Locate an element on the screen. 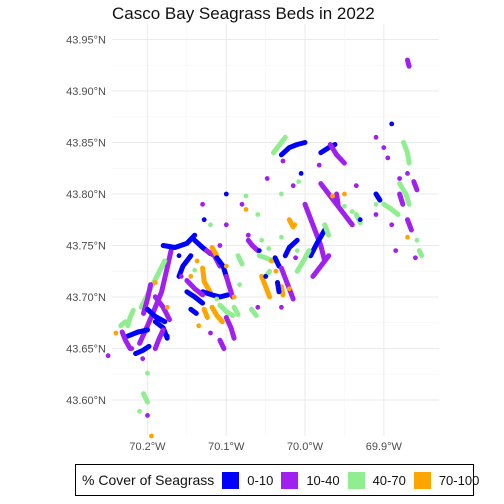  lat-tick-label: 43.80°N is located at coordinates (86, 195).